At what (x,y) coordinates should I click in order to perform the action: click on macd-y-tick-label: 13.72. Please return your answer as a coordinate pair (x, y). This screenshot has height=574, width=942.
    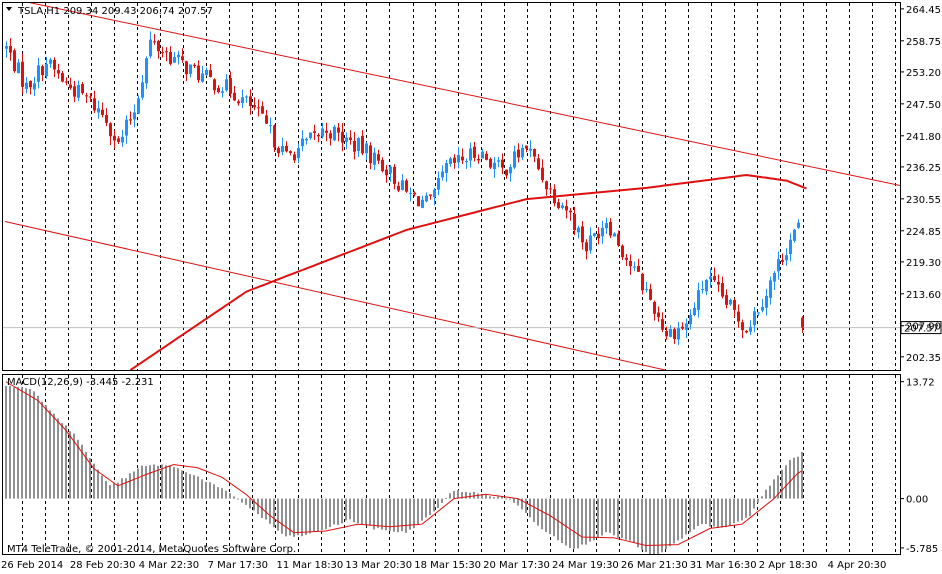
    Looking at the image, I should click on (920, 383).